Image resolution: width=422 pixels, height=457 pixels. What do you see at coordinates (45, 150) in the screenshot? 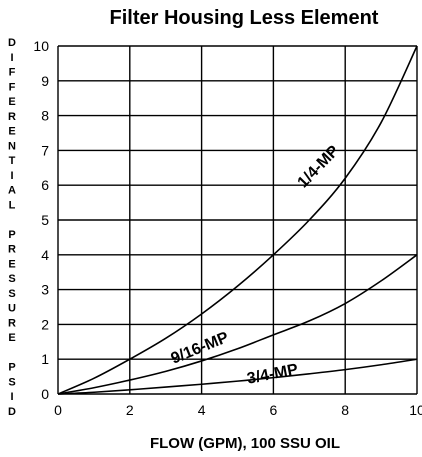
I see `y-tick-label: 7` at bounding box center [45, 150].